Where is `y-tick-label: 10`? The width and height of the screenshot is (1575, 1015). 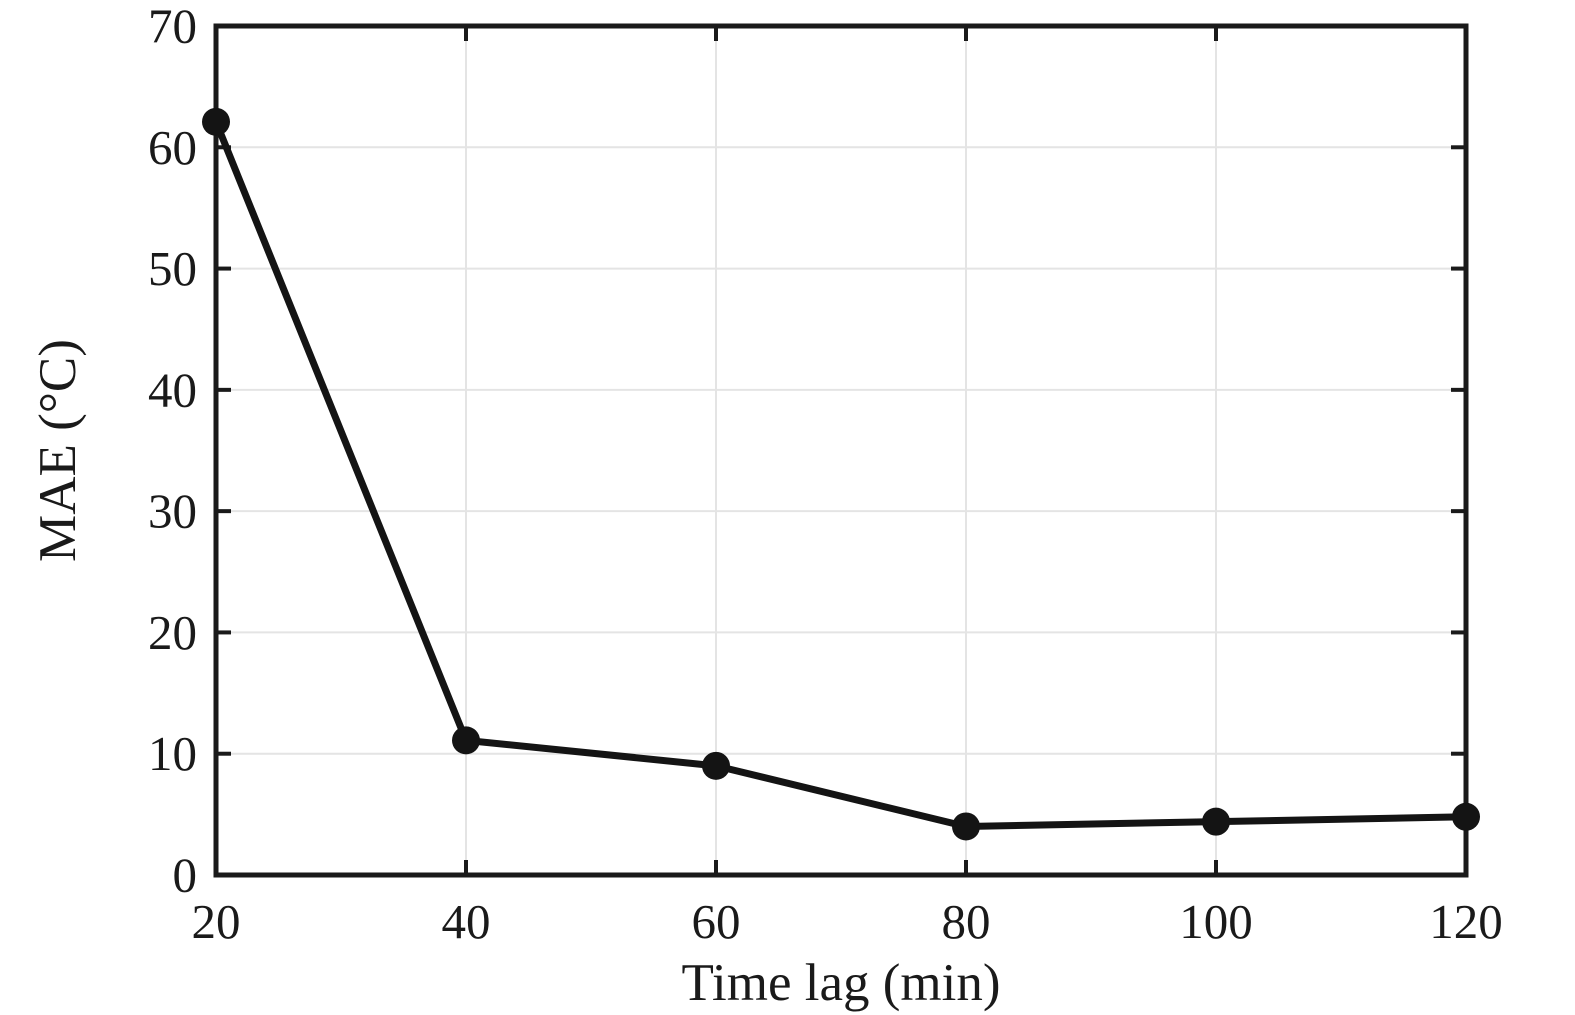 y-tick-label: 10 is located at coordinates (172, 753).